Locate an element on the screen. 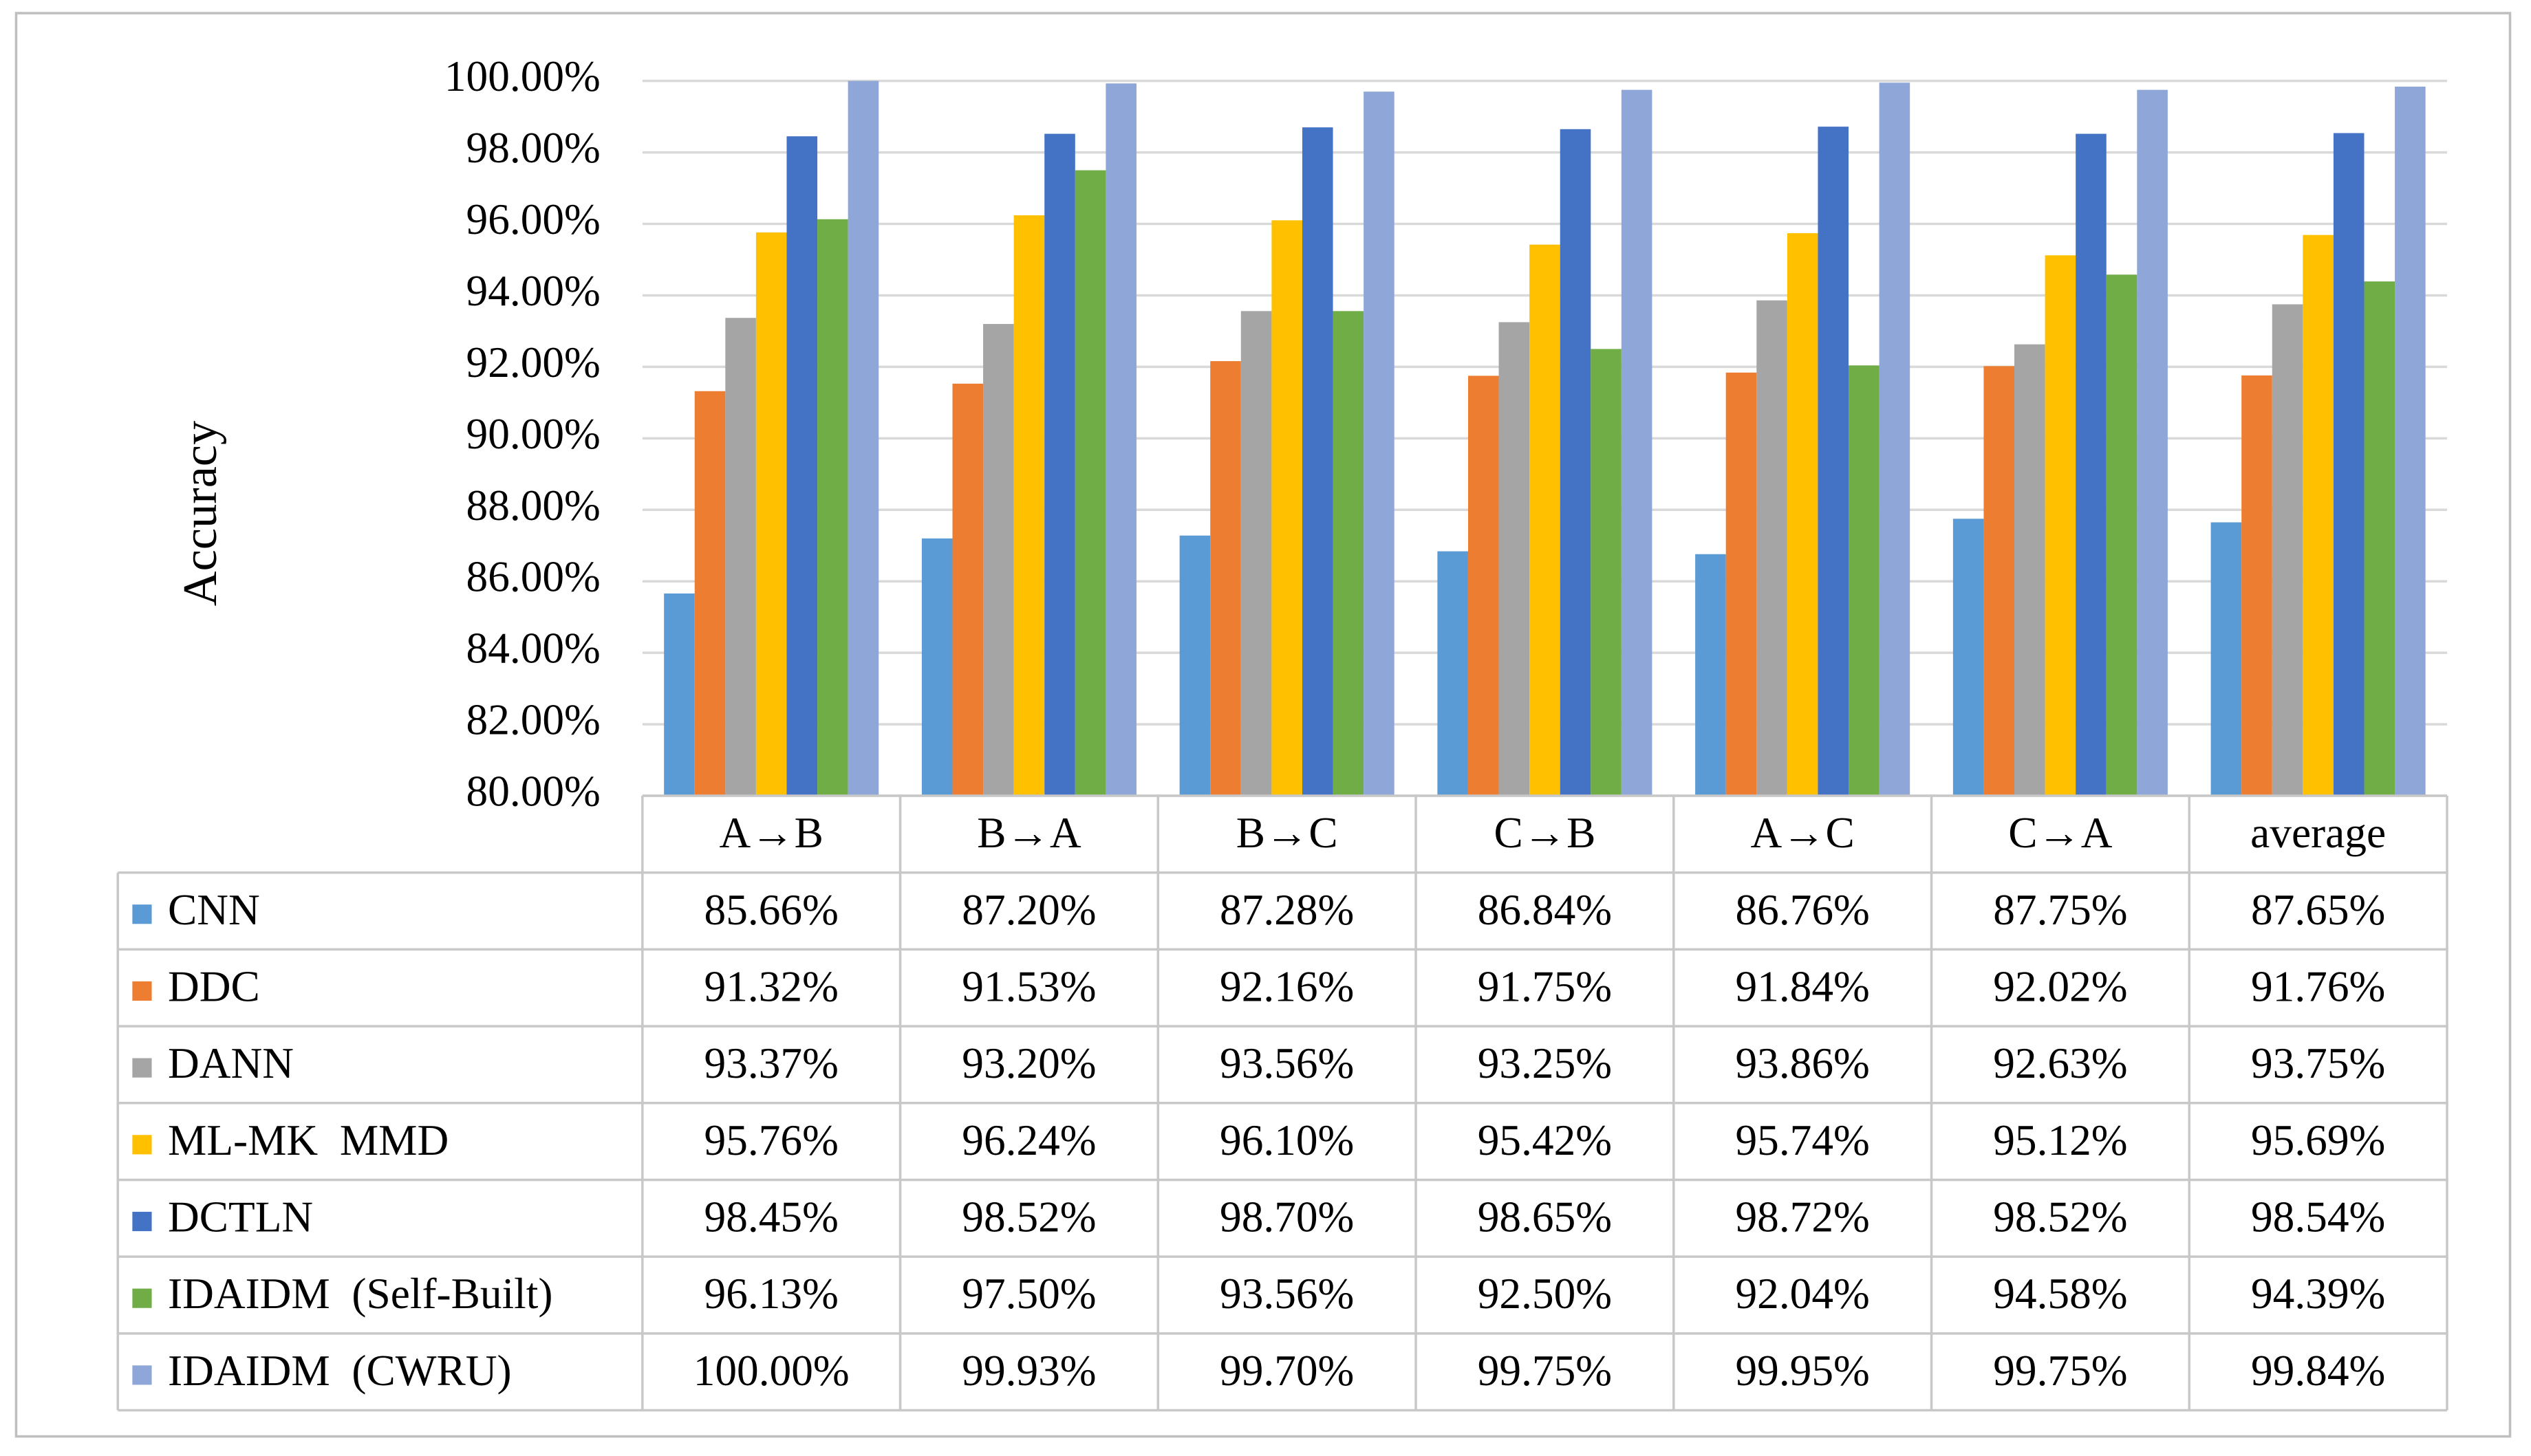 The image size is (2531, 1456). table-value: 96.24% is located at coordinates (1029, 1140).